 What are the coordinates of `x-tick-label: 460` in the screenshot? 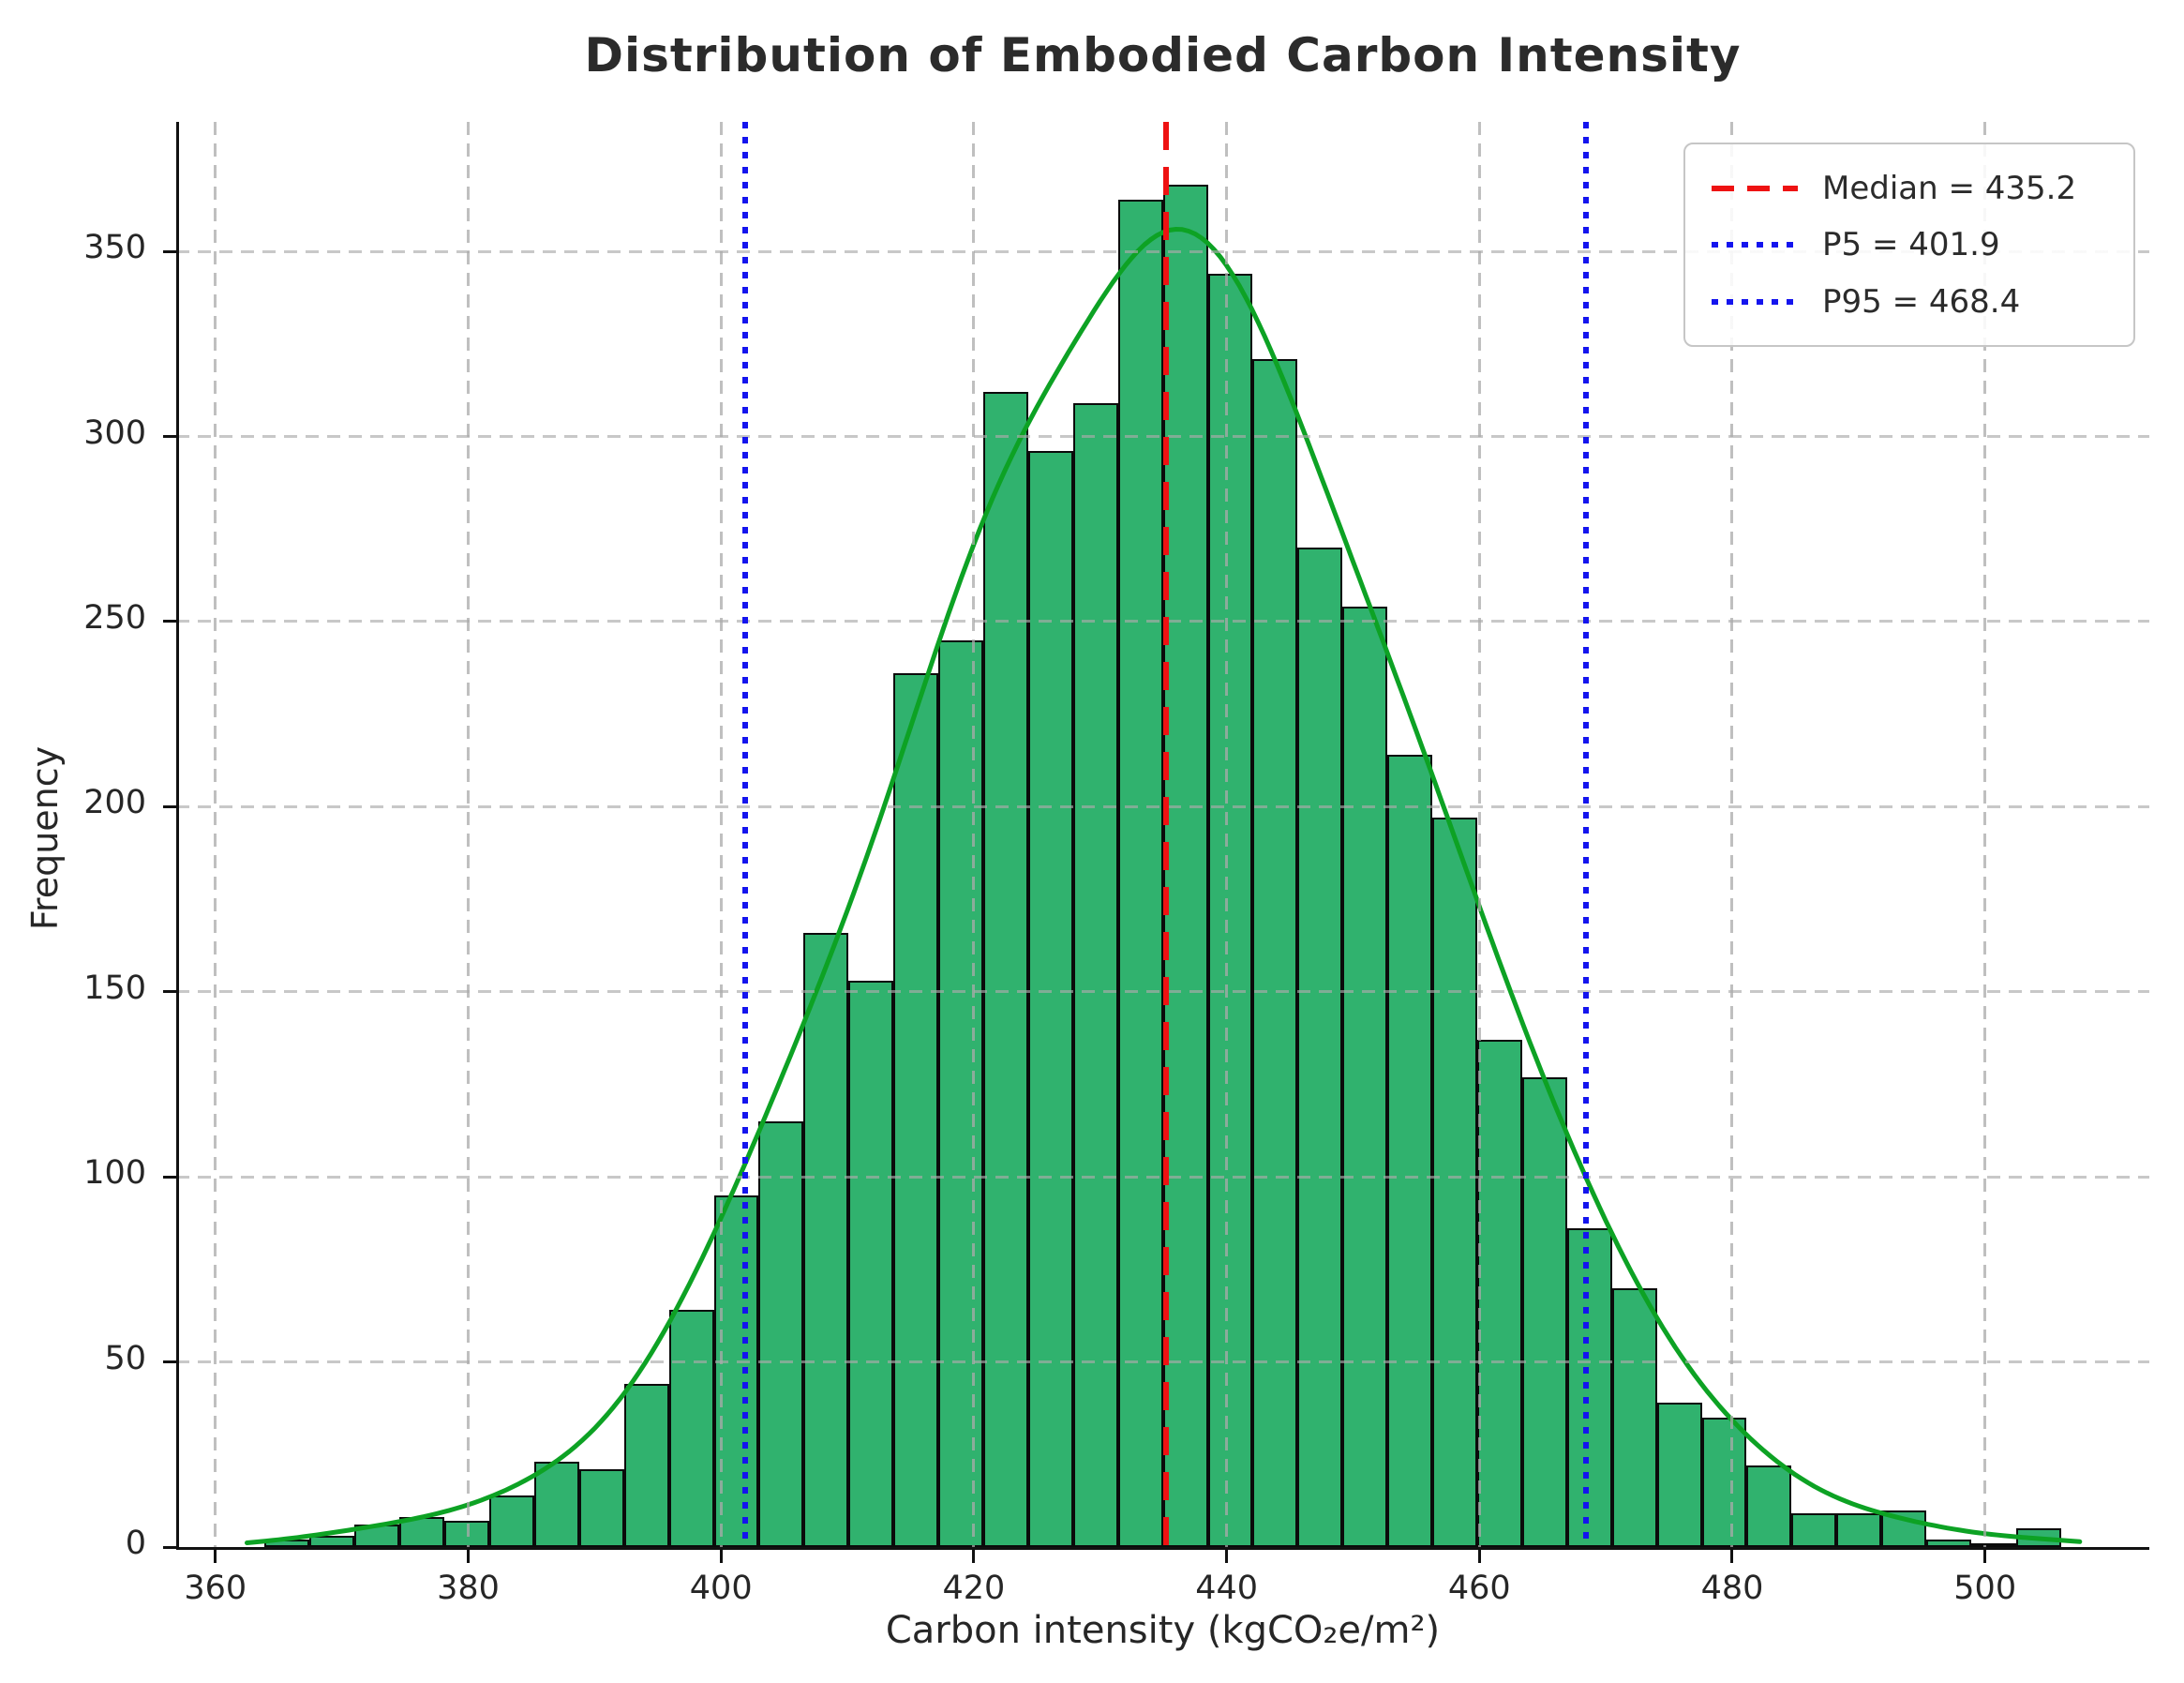 It's located at (1479, 1588).